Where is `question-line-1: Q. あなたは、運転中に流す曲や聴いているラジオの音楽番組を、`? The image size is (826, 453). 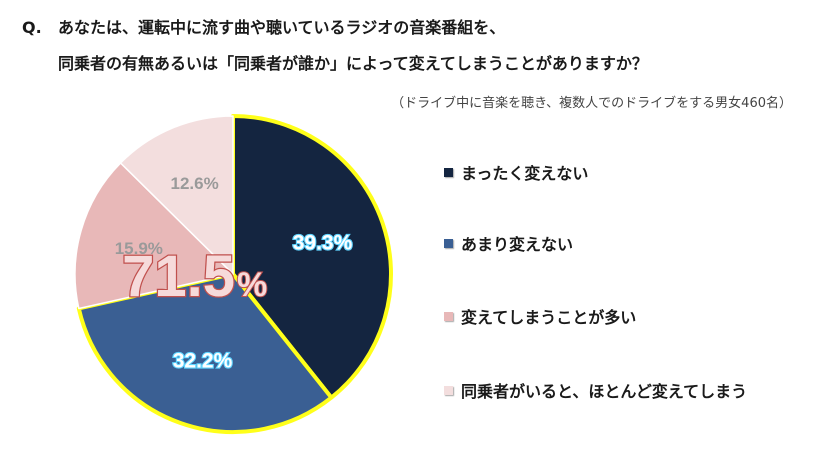
question-line-1: Q. あなたは、運転中に流す曲や聴いているラジオの音楽番組を、 is located at coordinates (263, 26).